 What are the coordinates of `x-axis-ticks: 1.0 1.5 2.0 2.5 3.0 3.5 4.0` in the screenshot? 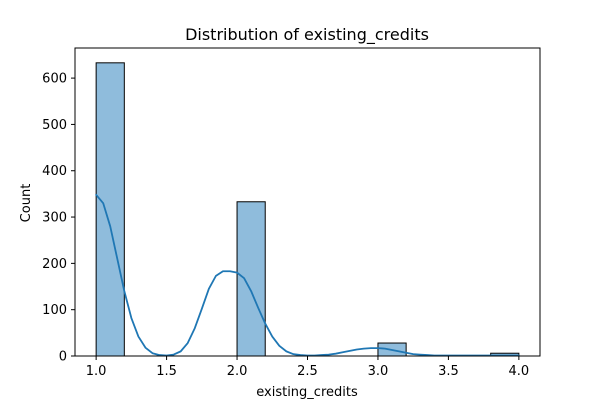 It's located at (307, 367).